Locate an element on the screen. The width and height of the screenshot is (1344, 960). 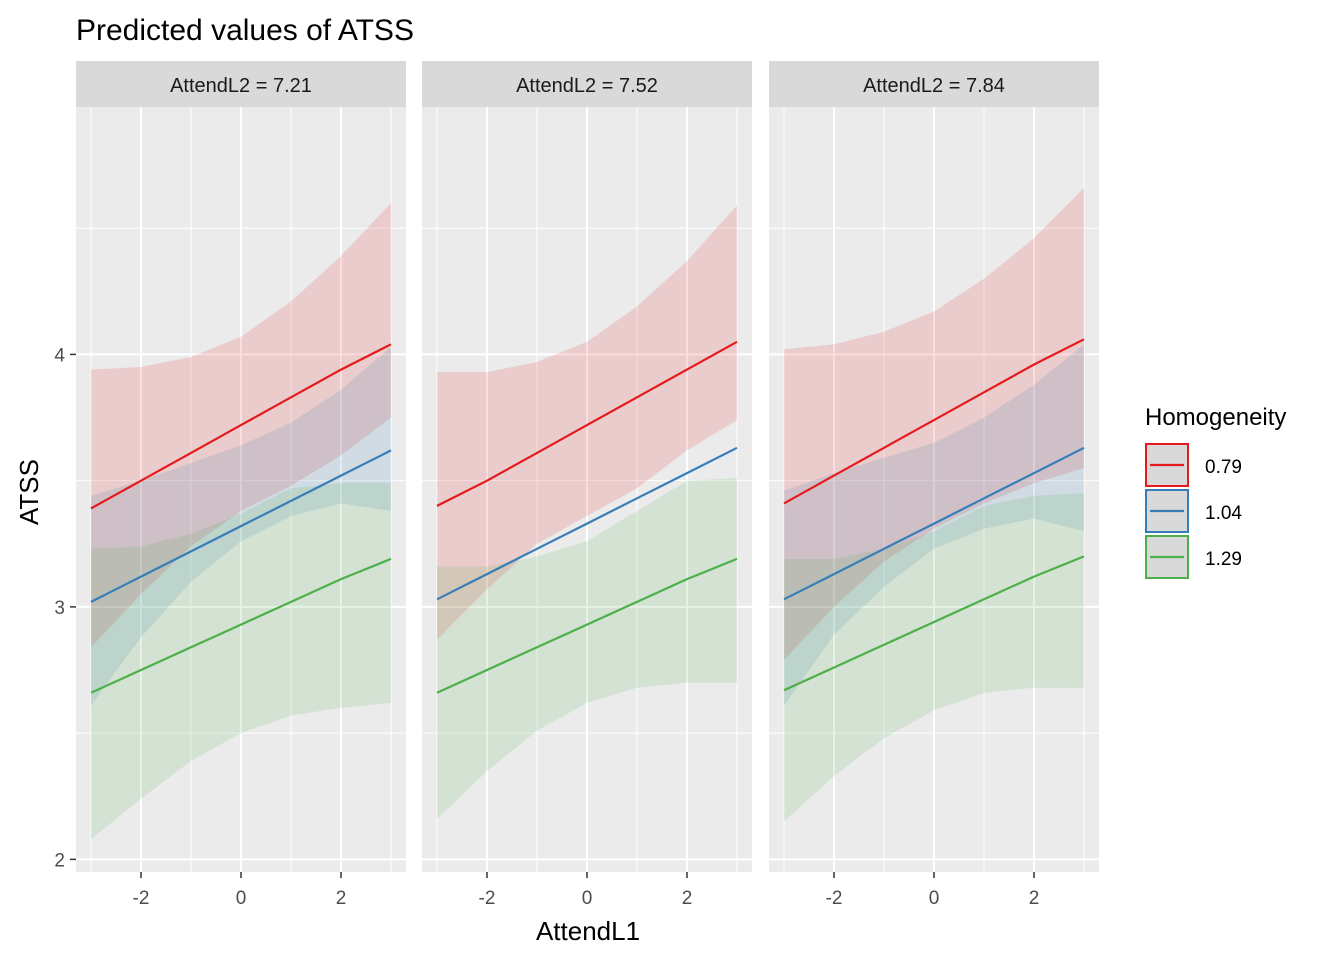
legend-label: 1.29 is located at coordinates (1223, 559).